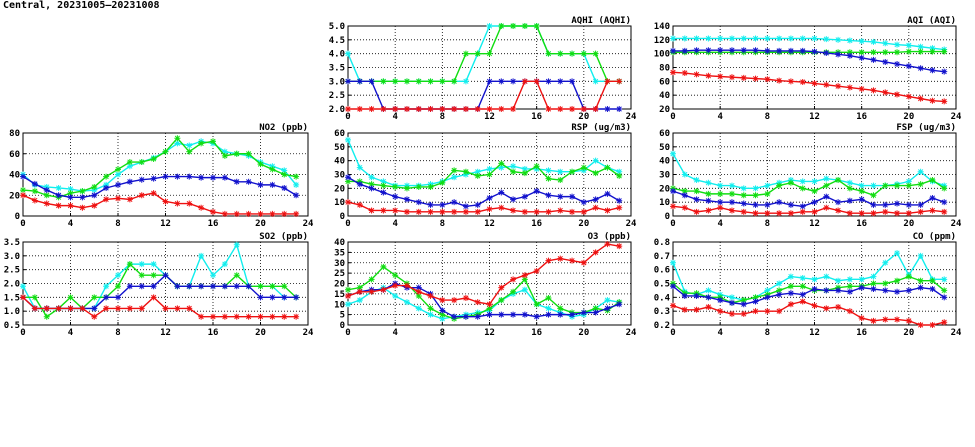  What do you see at coordinates (485, 176) in the screenshot?
I see `chart-rsp: 0 4 8 12 16 20 24 0 10 20 30 40 50 60 RSP (ug/m3)` at bounding box center [485, 176].